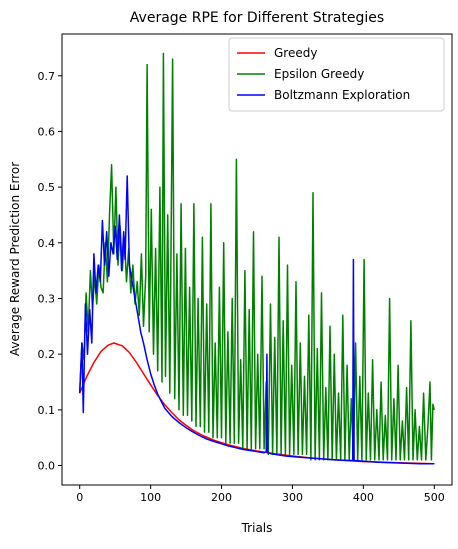 The height and width of the screenshot is (549, 458). What do you see at coordinates (221, 497) in the screenshot?
I see `x-tick-label: 200` at bounding box center [221, 497].